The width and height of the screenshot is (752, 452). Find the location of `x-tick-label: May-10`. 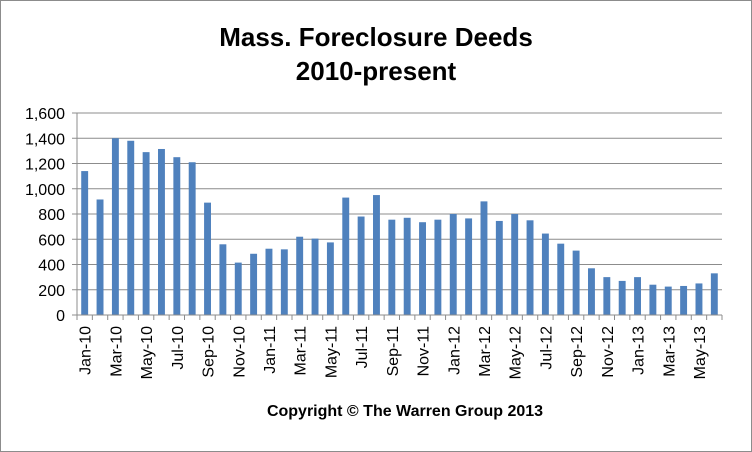

x-tick-label: May-10 is located at coordinates (147, 352).